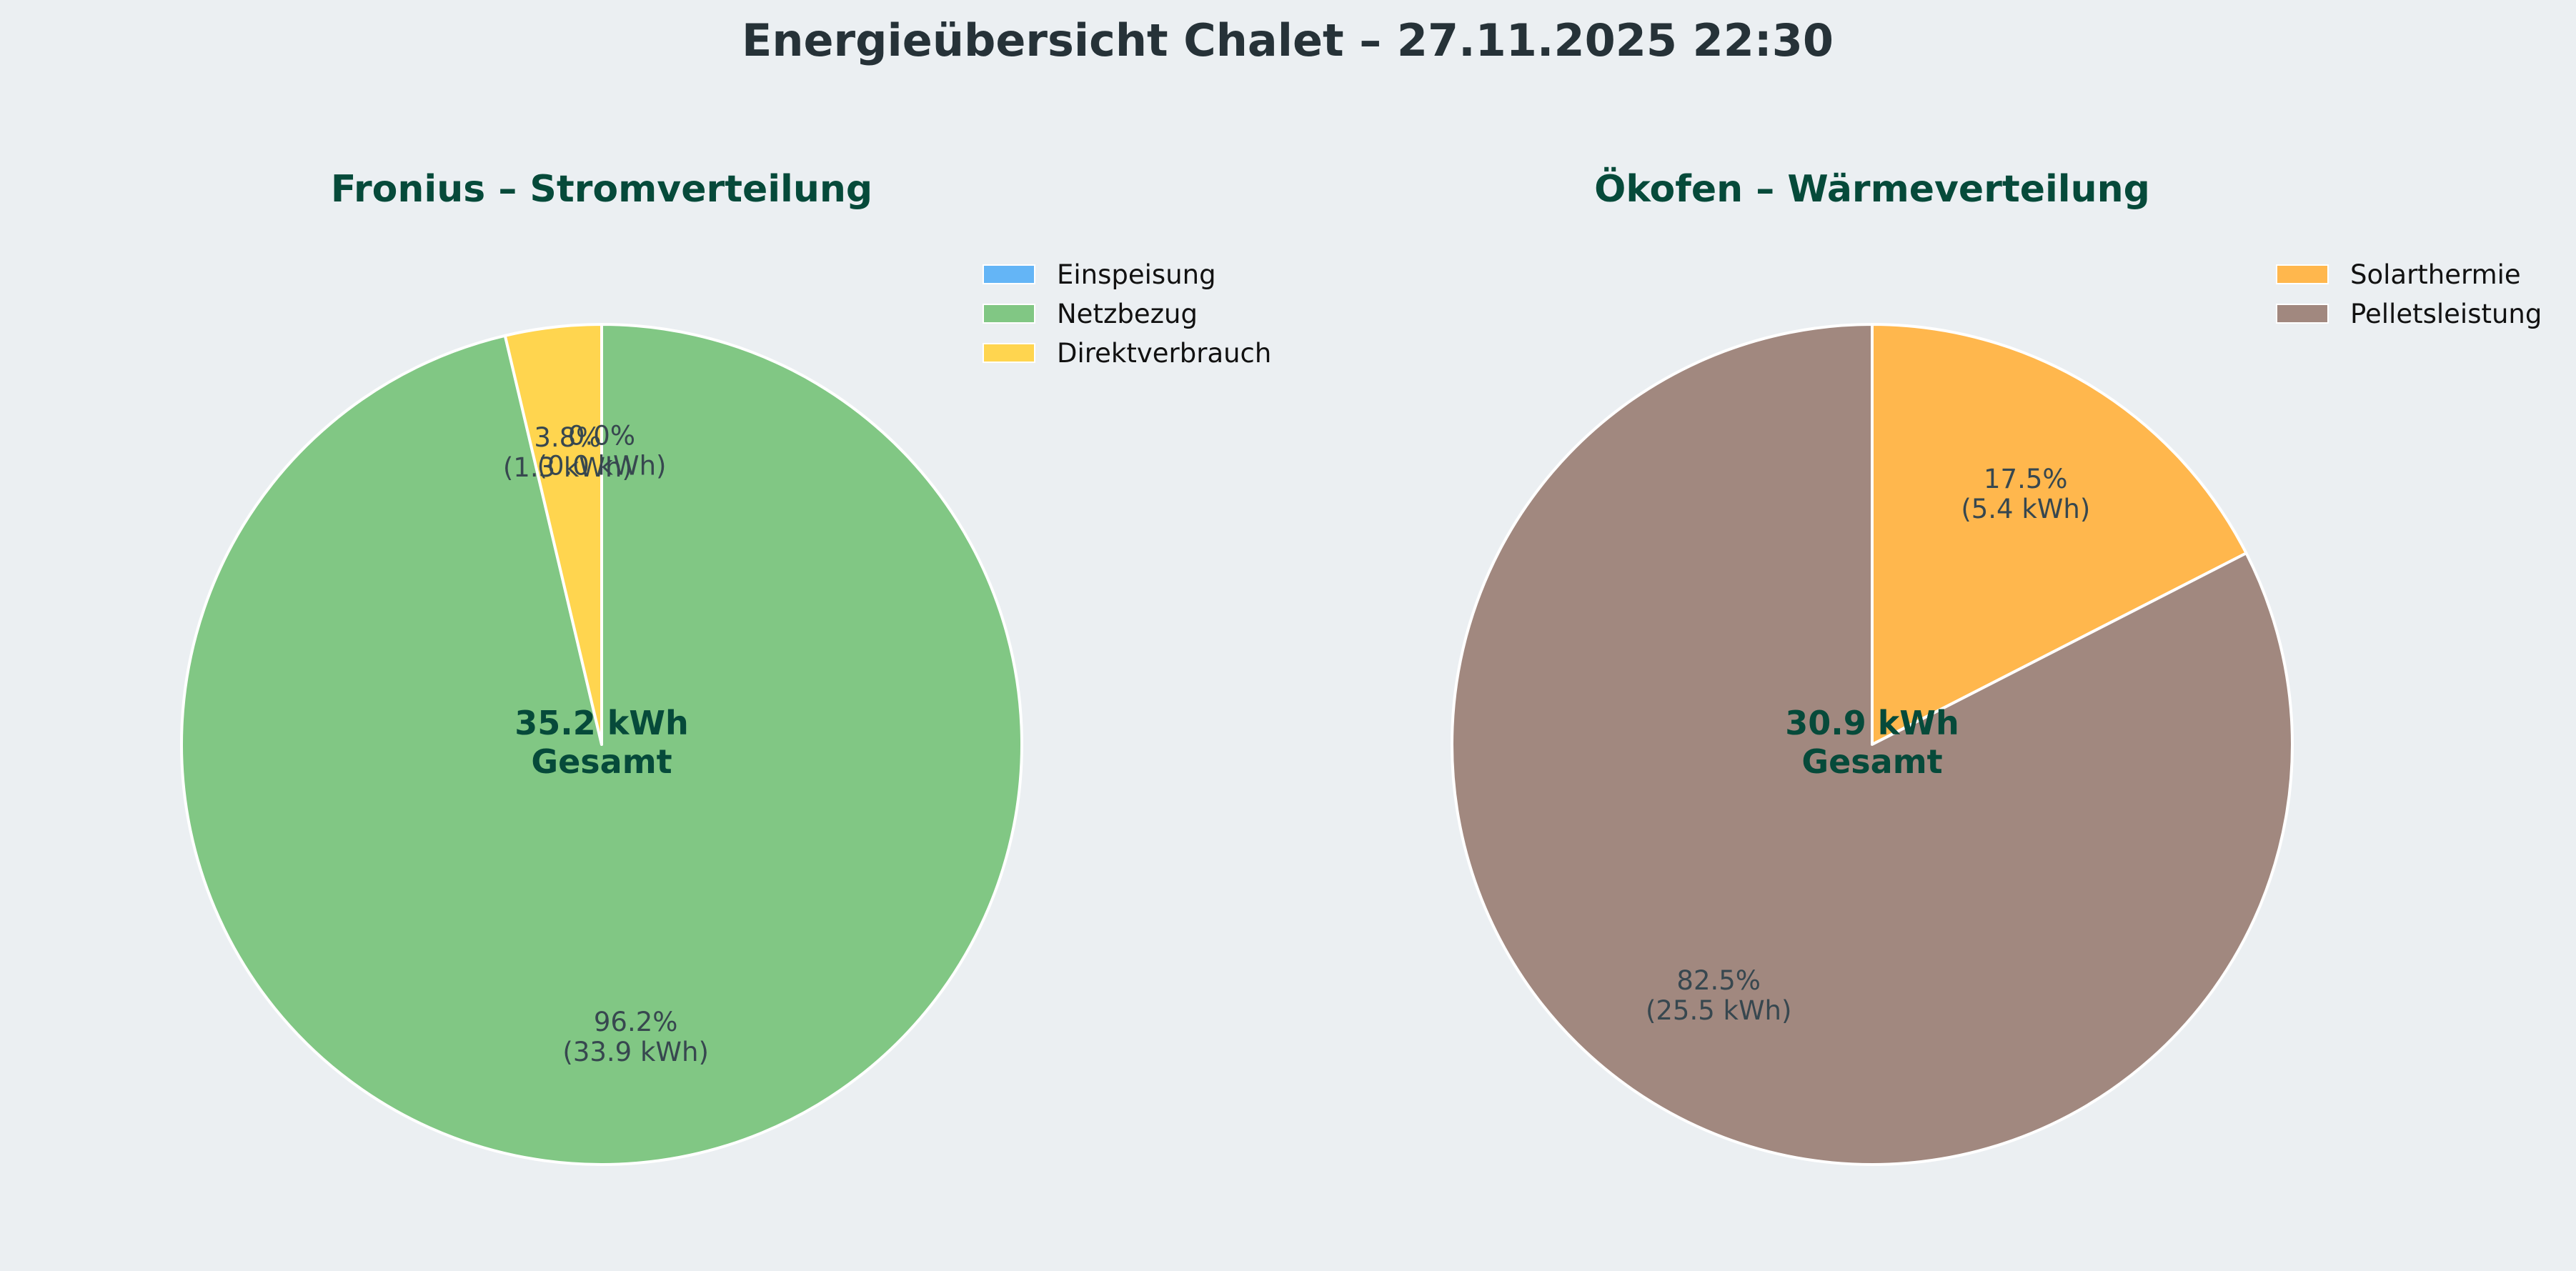 The image size is (2576, 1271). What do you see at coordinates (1009, 274) in the screenshot?
I see `legend-swatch-einspeisung` at bounding box center [1009, 274].